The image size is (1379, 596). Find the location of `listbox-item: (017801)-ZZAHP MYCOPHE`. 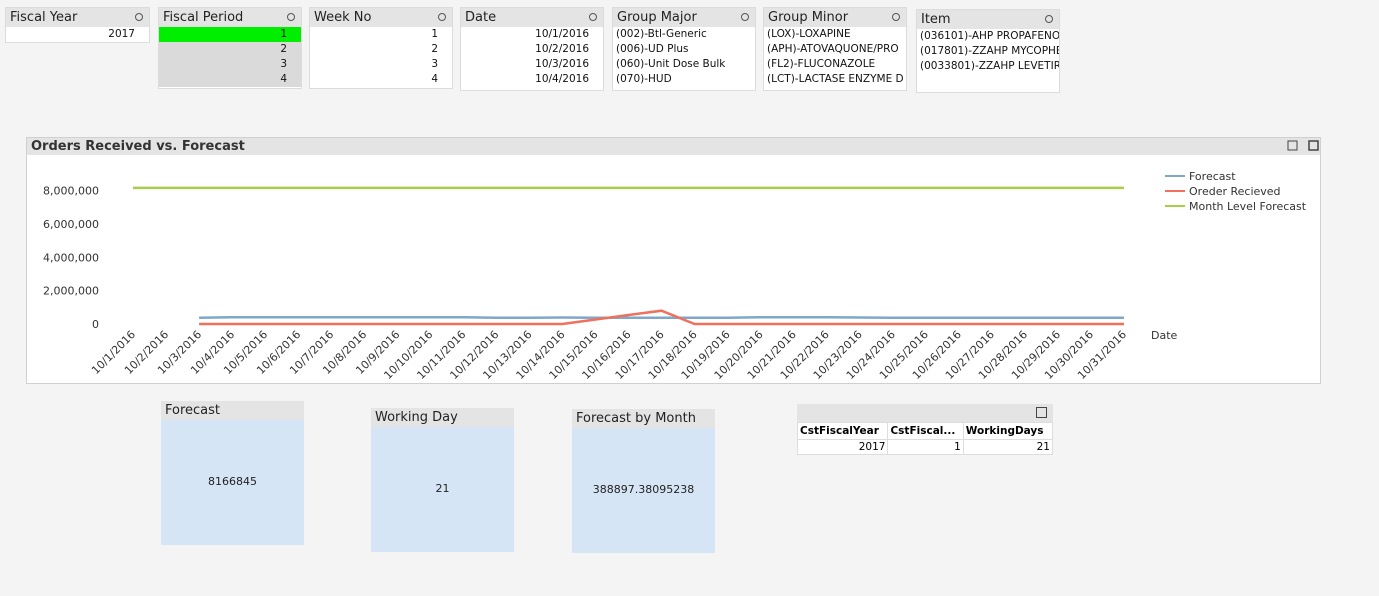

listbox-item: (017801)-ZZAHP MYCOPHE is located at coordinates (989, 51).